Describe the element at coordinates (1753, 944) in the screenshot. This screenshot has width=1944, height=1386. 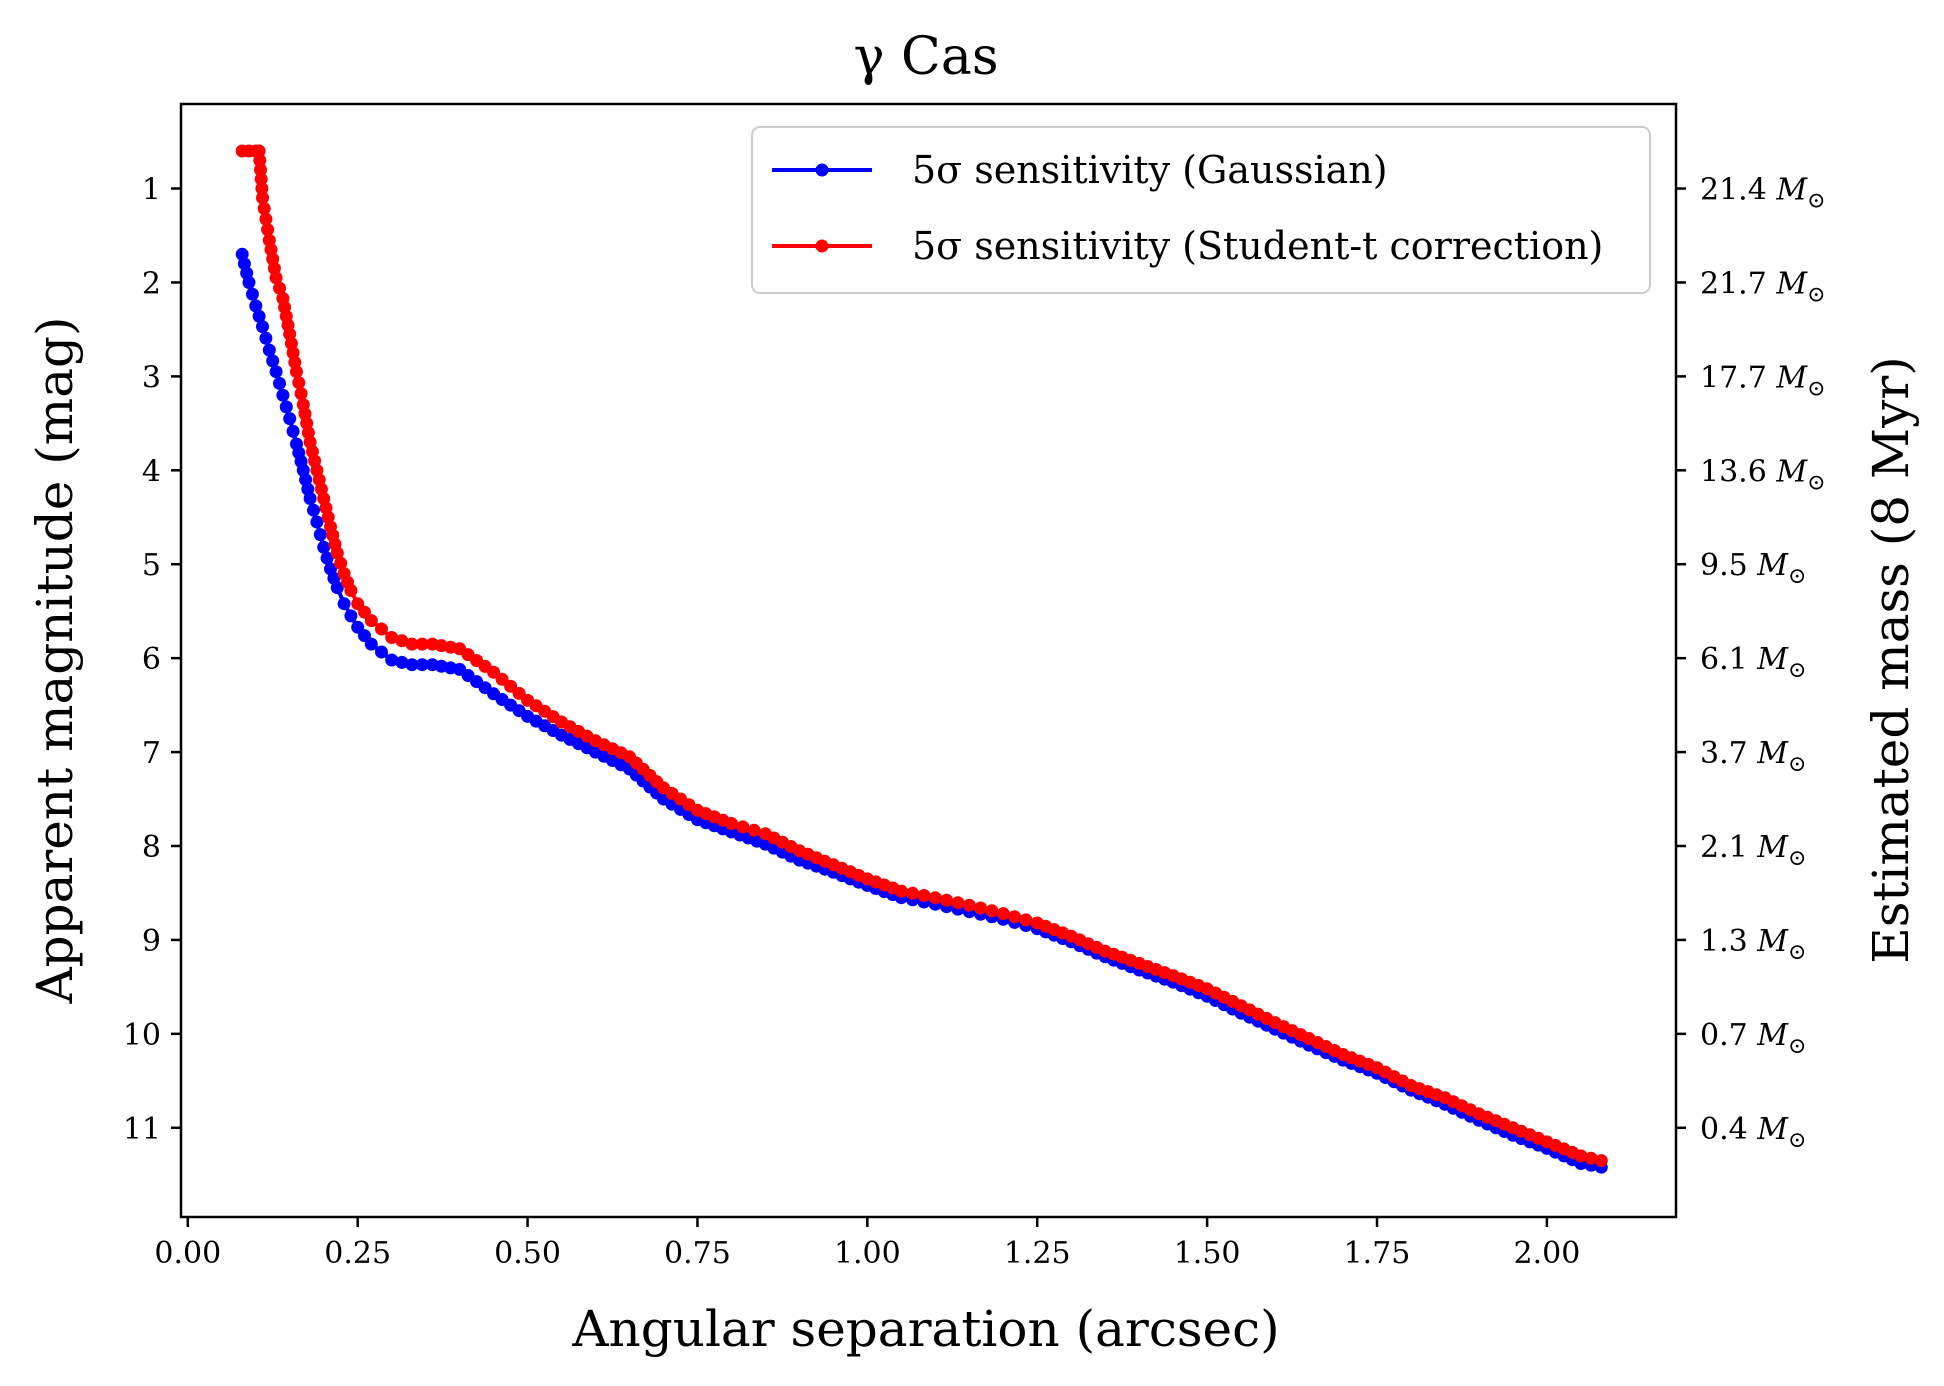
I see `y2-tick-label: 1.3 M⊙` at that location.